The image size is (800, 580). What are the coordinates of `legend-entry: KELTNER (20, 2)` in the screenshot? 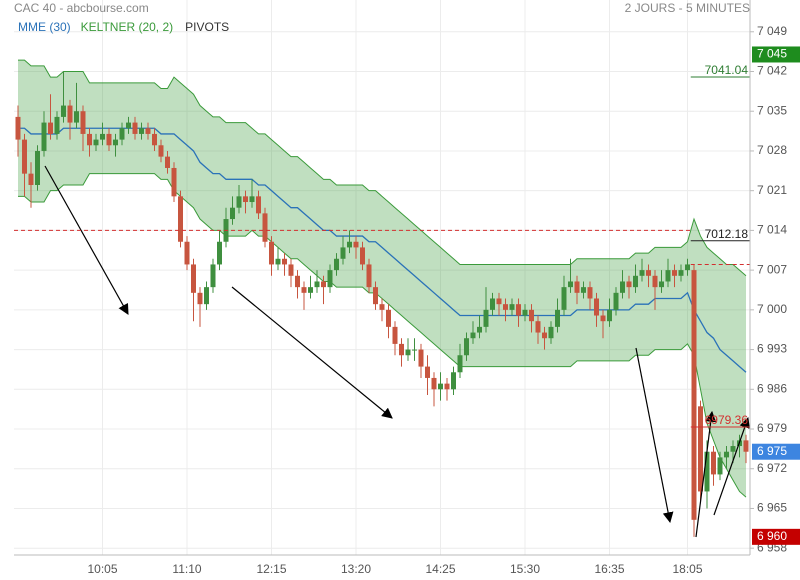 It's located at (127, 27).